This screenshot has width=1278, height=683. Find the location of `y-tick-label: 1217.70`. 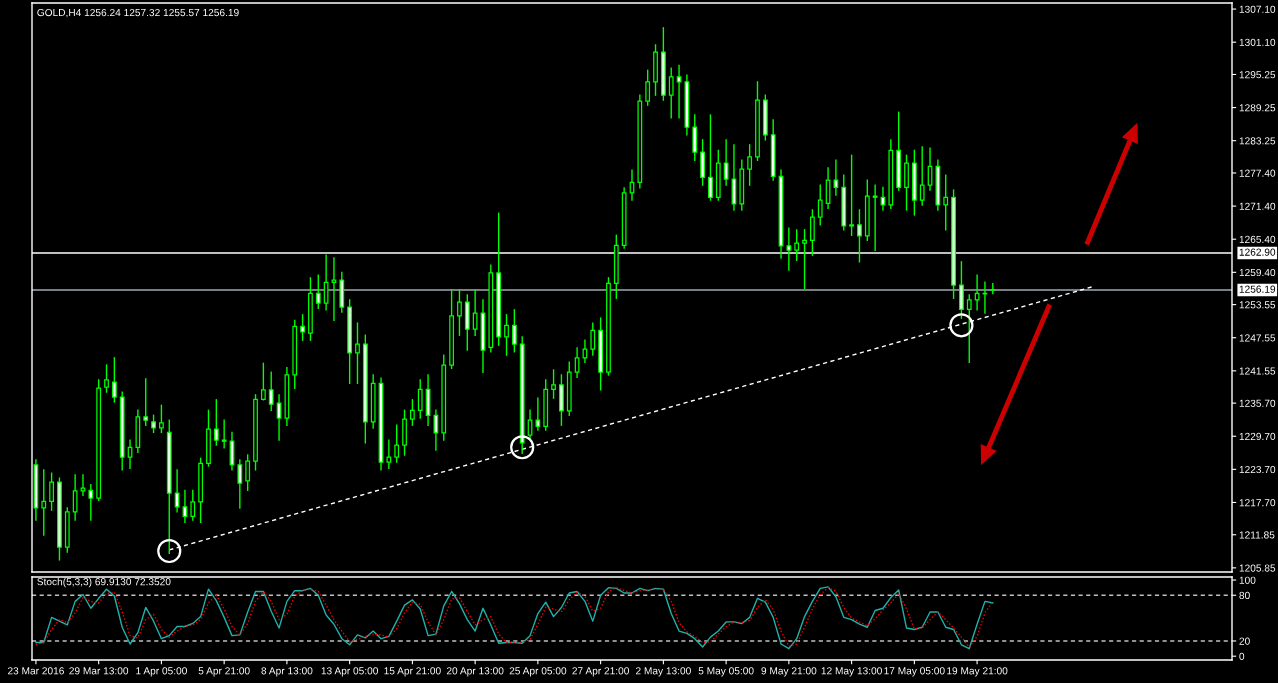

y-tick-label: 1217.70 is located at coordinates (1257, 503).